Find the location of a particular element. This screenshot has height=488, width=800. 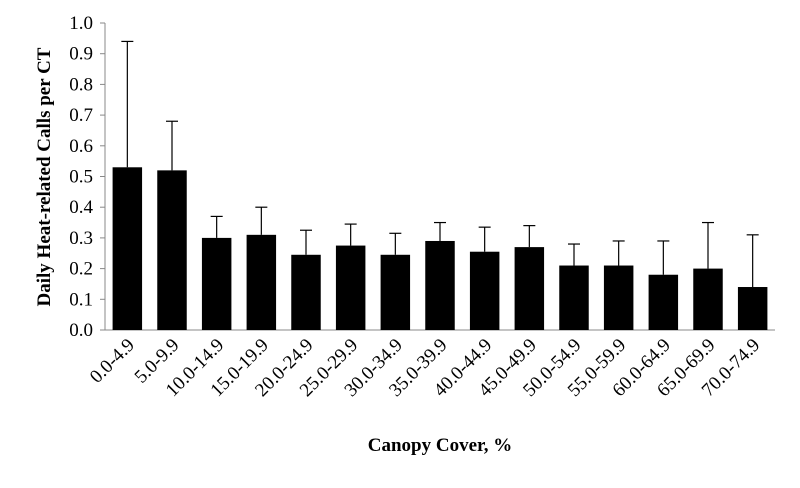

y-tick-label: 1.0 is located at coordinates (81, 23).